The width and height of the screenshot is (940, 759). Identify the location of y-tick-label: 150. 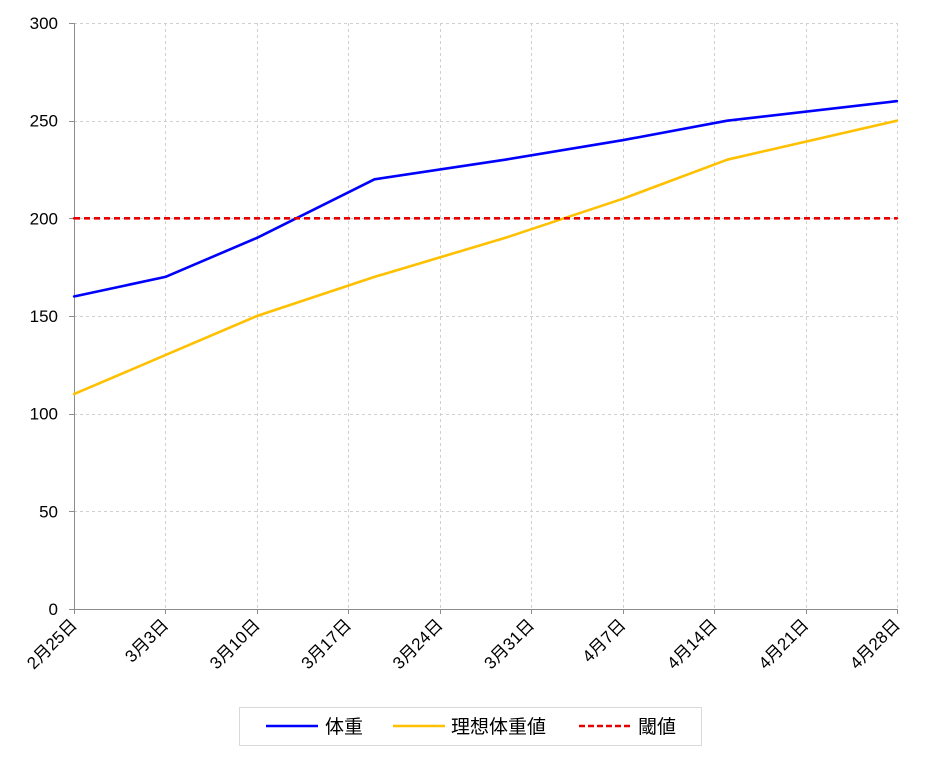
(44, 316).